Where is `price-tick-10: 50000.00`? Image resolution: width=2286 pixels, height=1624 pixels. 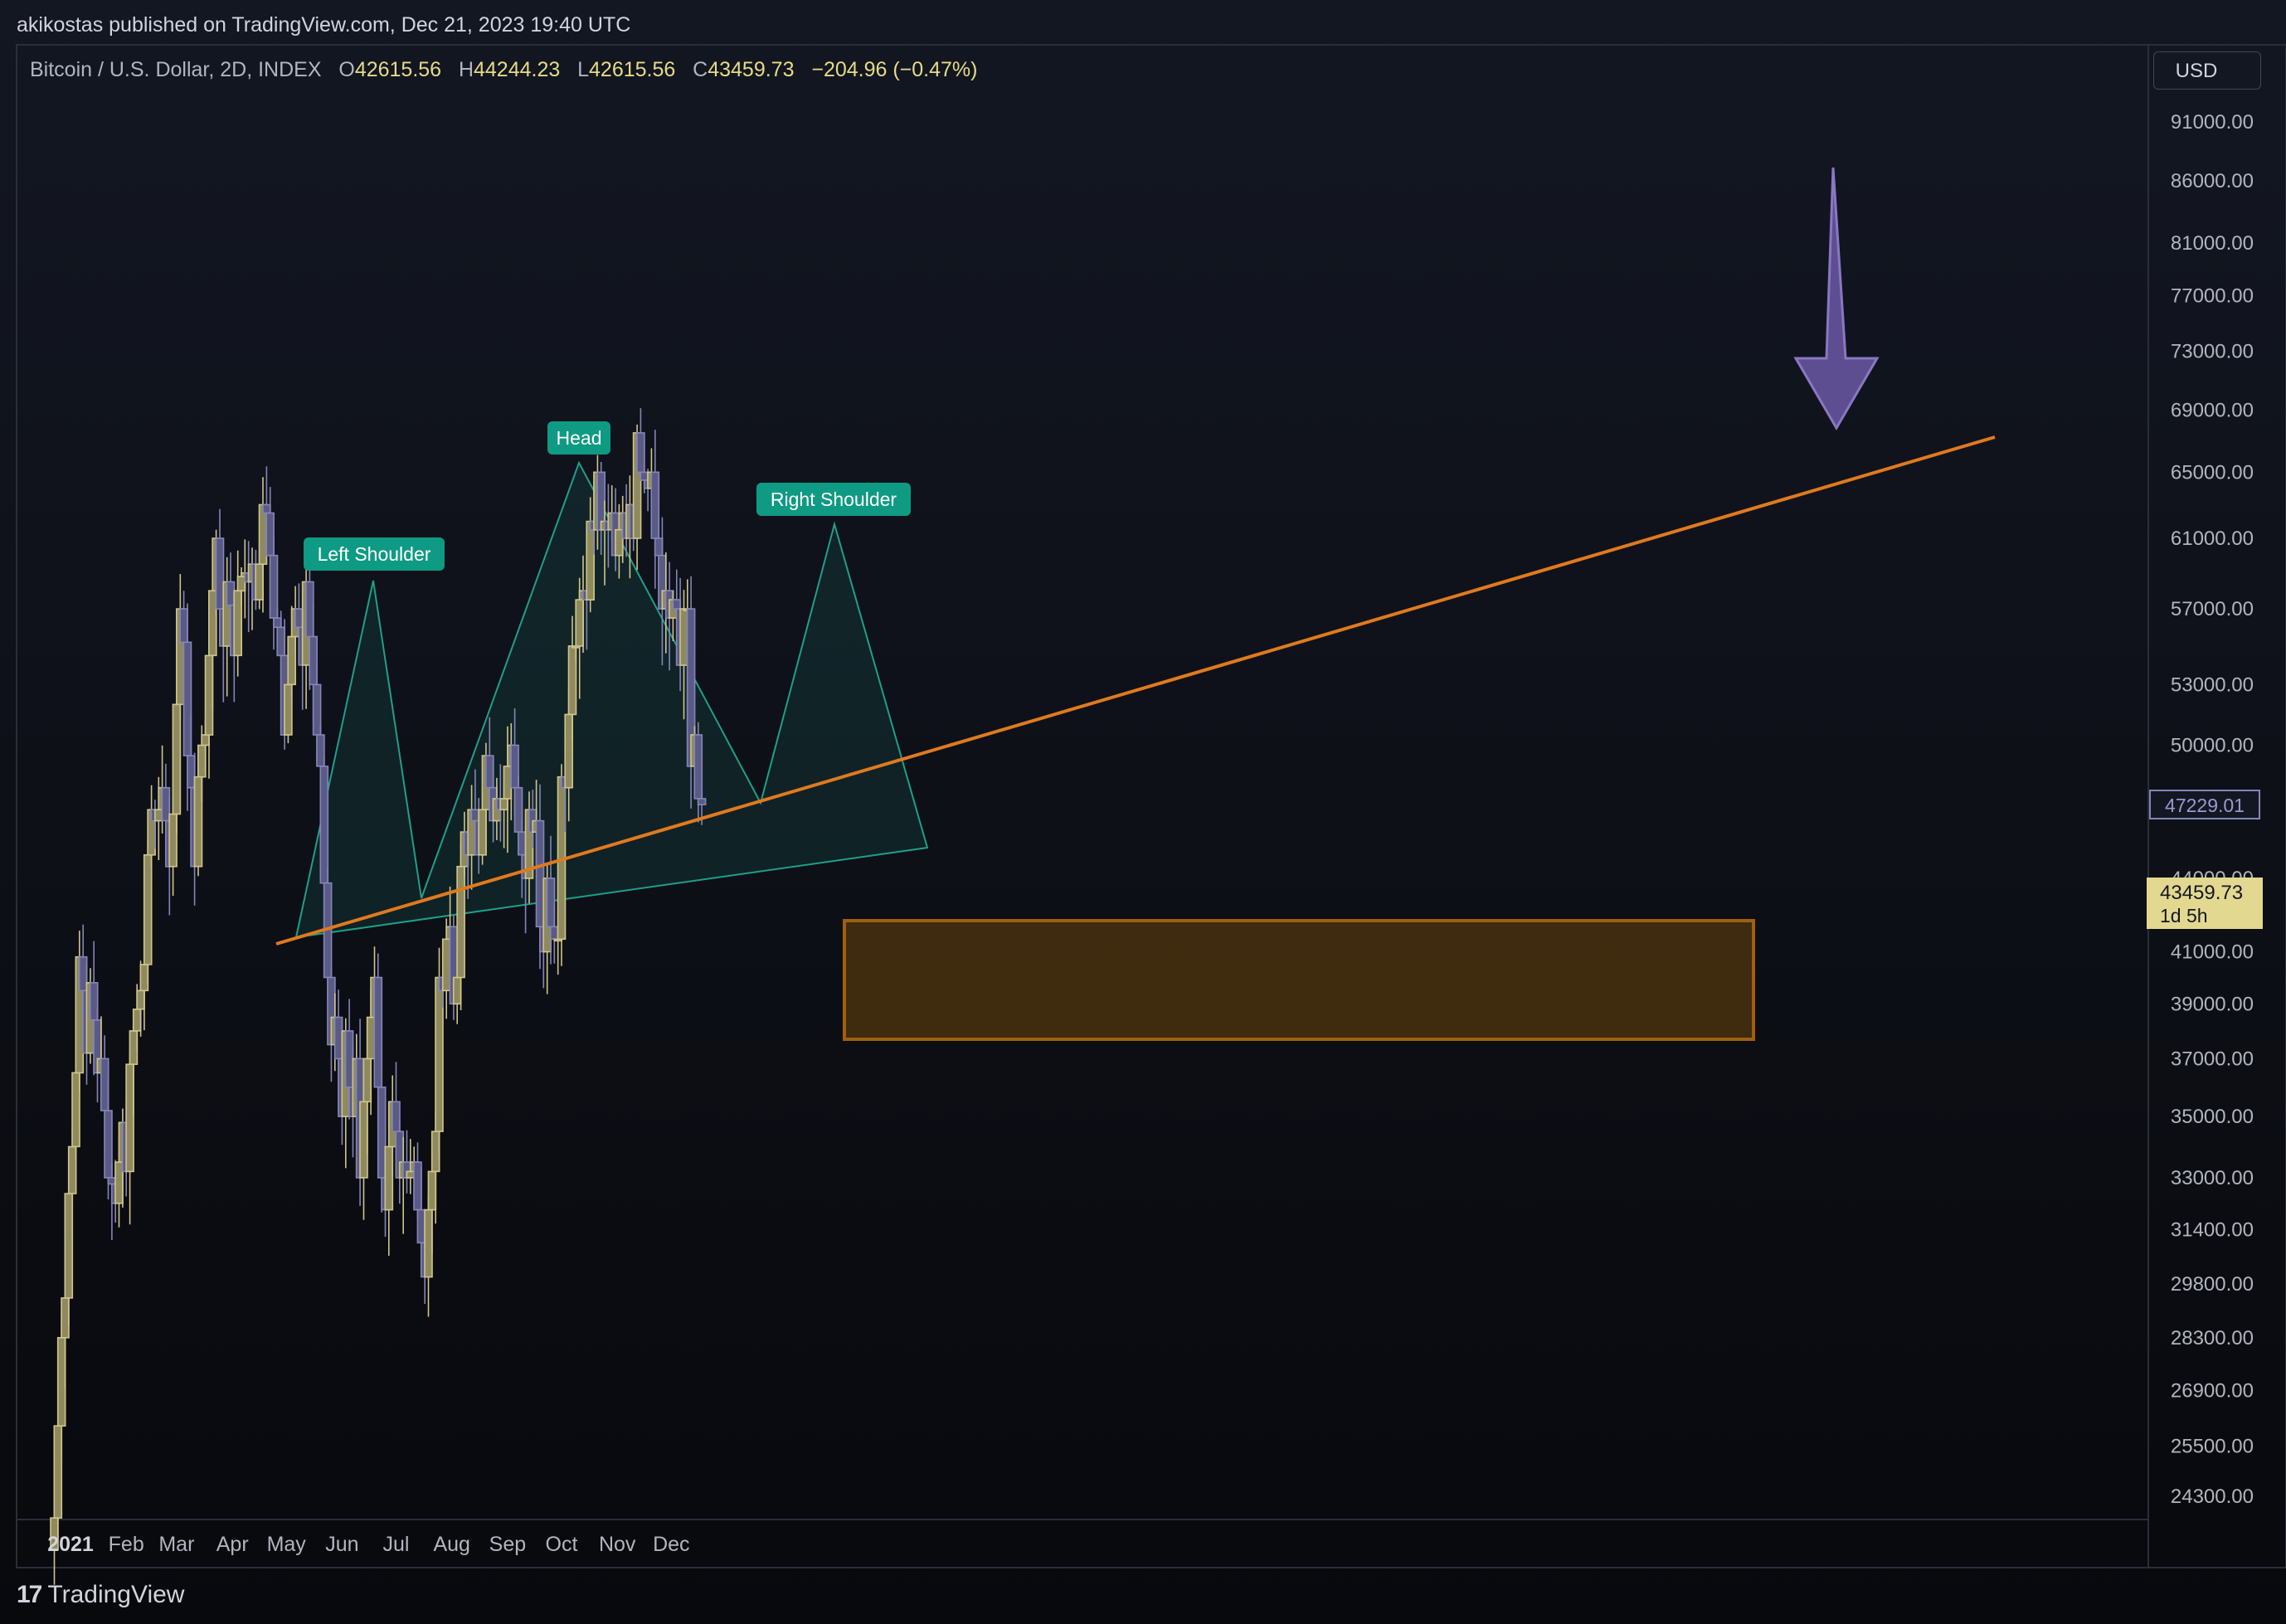
price-tick-10: 50000.00 is located at coordinates (2213, 746).